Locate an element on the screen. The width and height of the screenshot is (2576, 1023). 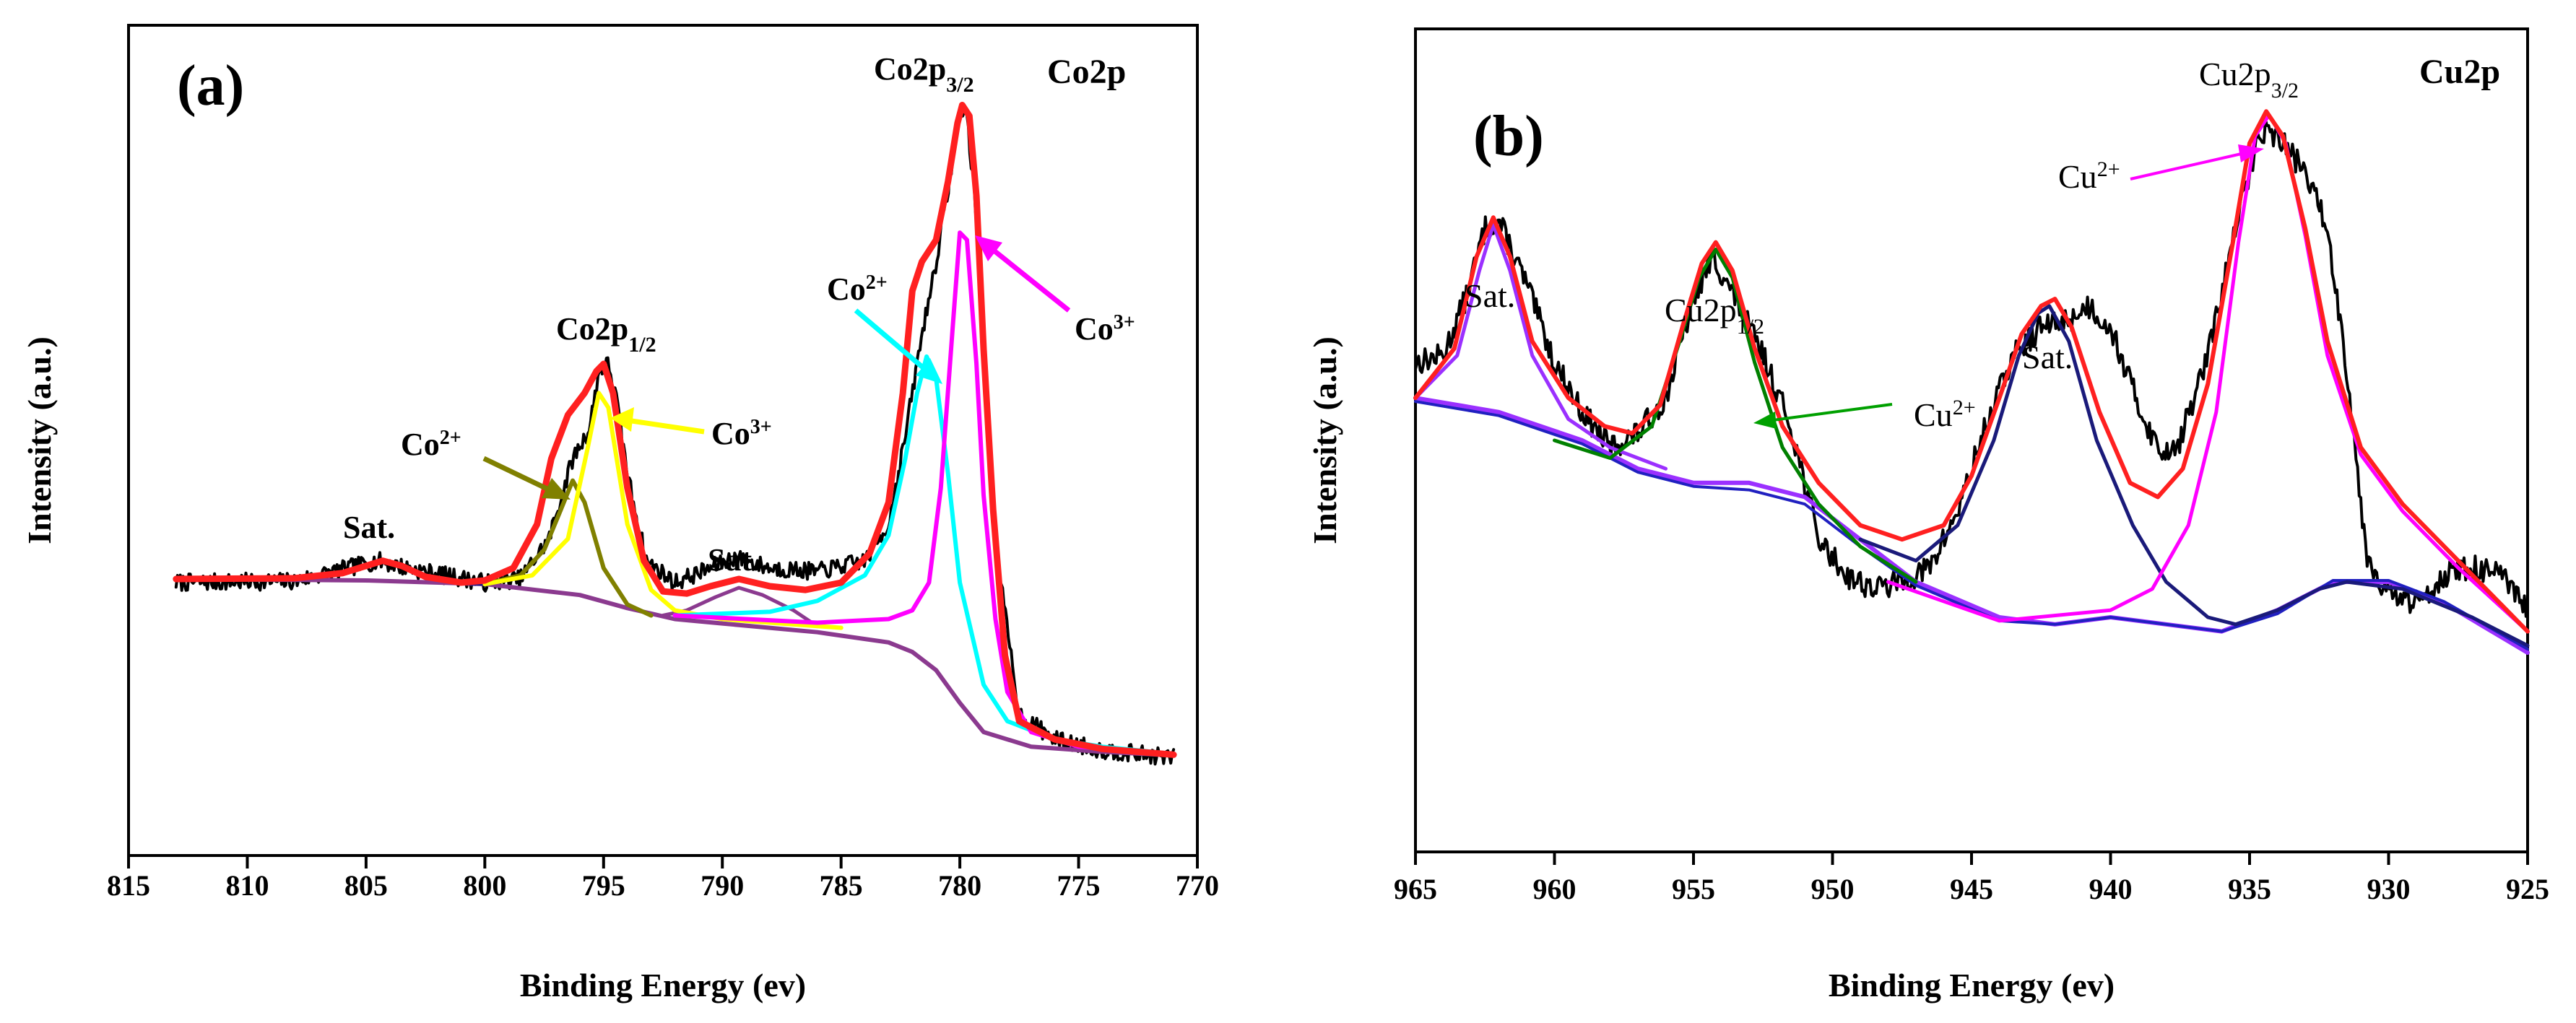
x-tick-label: 945 is located at coordinates (1971, 889).